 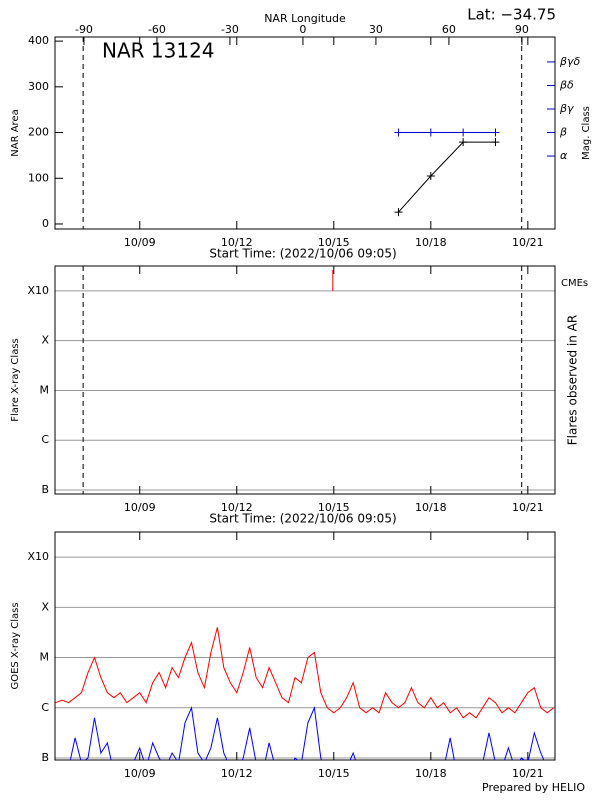 I want to click on y-tick-label: 100, so click(x=38, y=177).